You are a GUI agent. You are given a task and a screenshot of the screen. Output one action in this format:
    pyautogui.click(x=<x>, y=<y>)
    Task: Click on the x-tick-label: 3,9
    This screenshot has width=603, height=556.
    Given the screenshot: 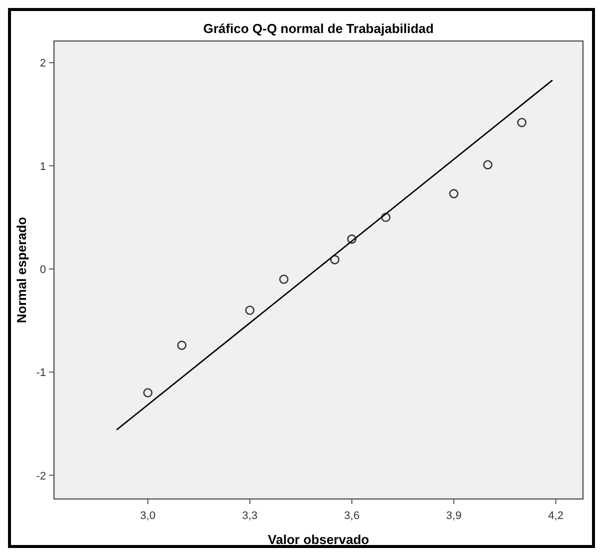 What is the action you would take?
    pyautogui.click(x=454, y=516)
    